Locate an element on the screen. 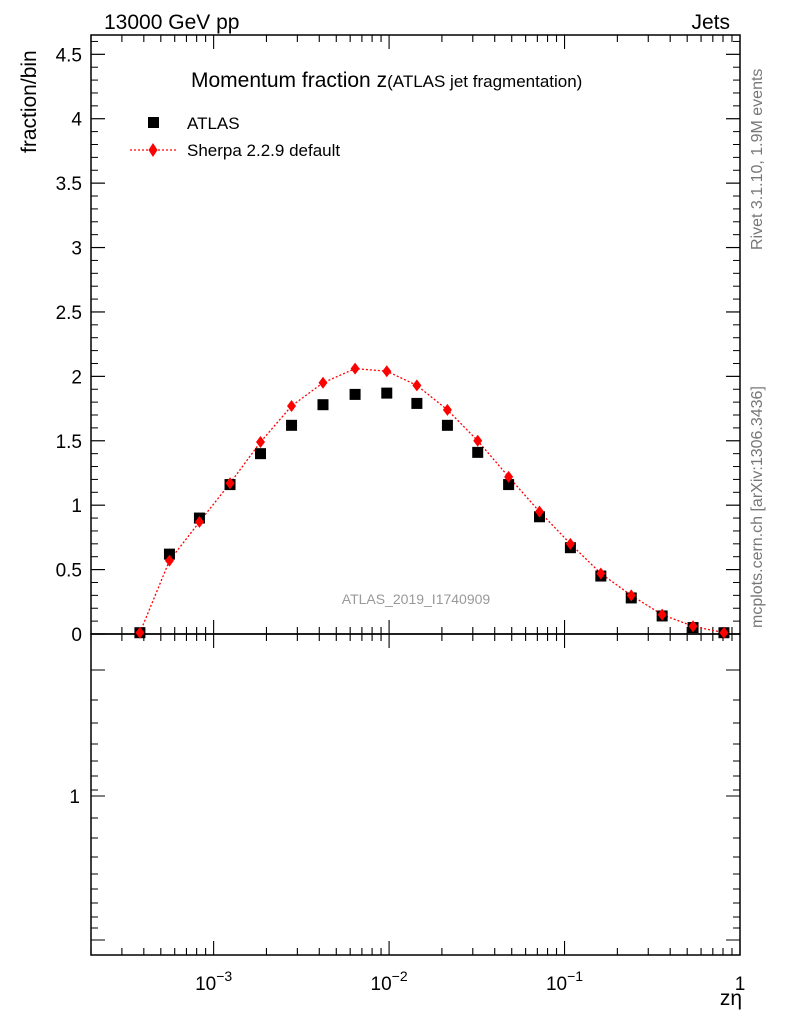 The image size is (786, 1024). y-tick-label: 3.5 is located at coordinates (69, 184).